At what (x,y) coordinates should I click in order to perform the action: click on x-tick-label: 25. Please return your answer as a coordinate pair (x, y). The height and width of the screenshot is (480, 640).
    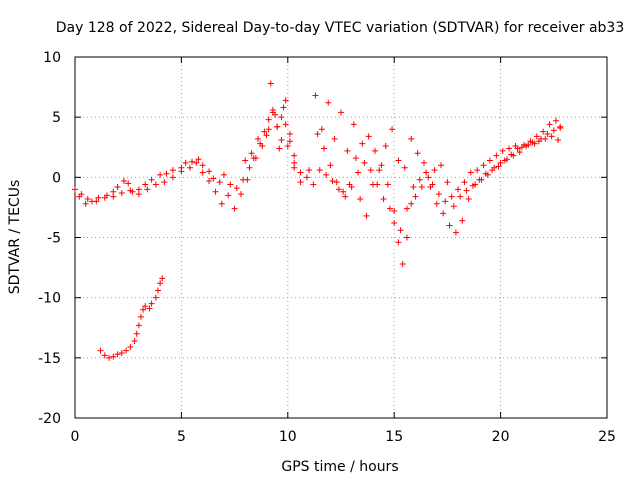
    Looking at the image, I should click on (607, 437).